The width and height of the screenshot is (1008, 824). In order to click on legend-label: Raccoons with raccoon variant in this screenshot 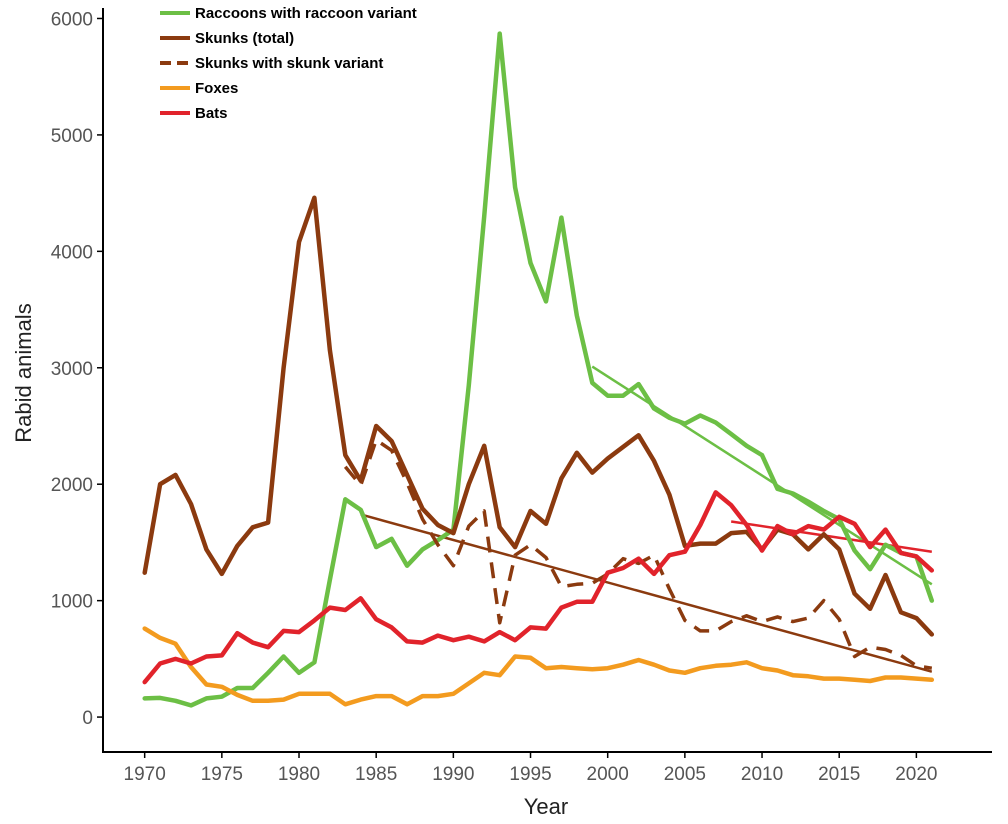, I will do `click(306, 13)`.